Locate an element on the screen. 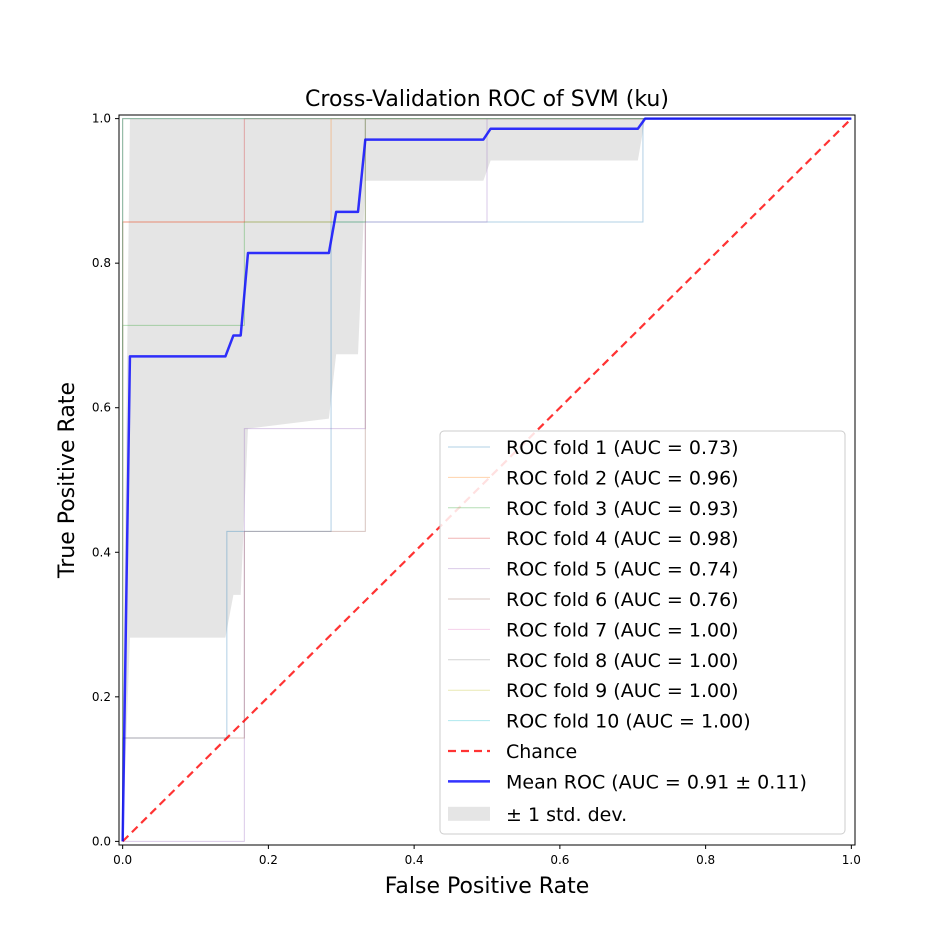 The image size is (950, 950). y-tick-label: 0.0 is located at coordinates (101, 841).